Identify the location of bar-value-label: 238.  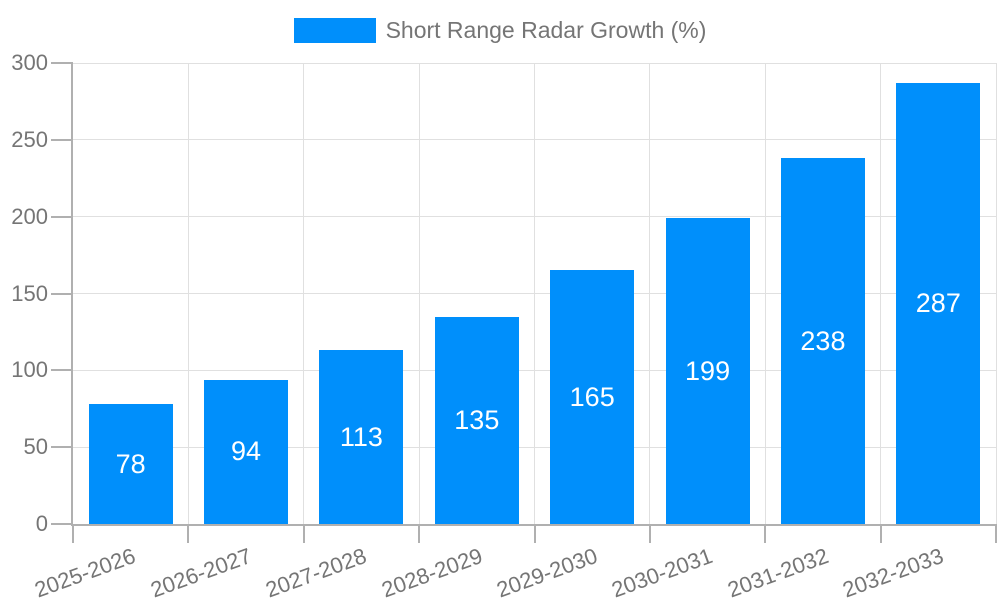
(823, 340).